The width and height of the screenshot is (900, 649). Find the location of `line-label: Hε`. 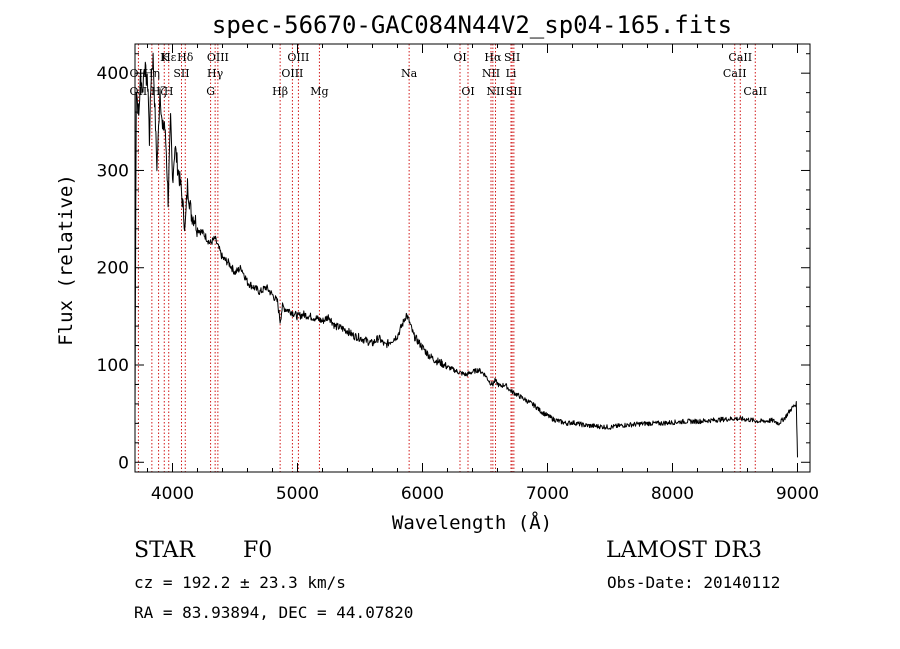

line-label: Hε is located at coordinates (169, 57).